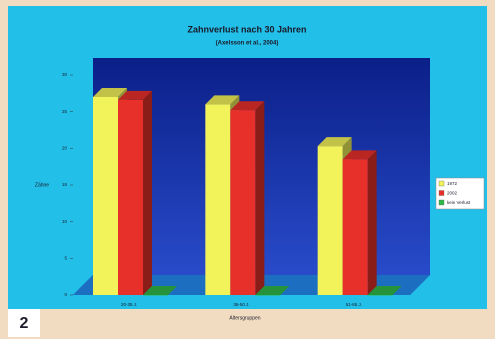  Describe the element at coordinates (452, 193) in the screenshot. I see `legend-label: 2002` at that location.